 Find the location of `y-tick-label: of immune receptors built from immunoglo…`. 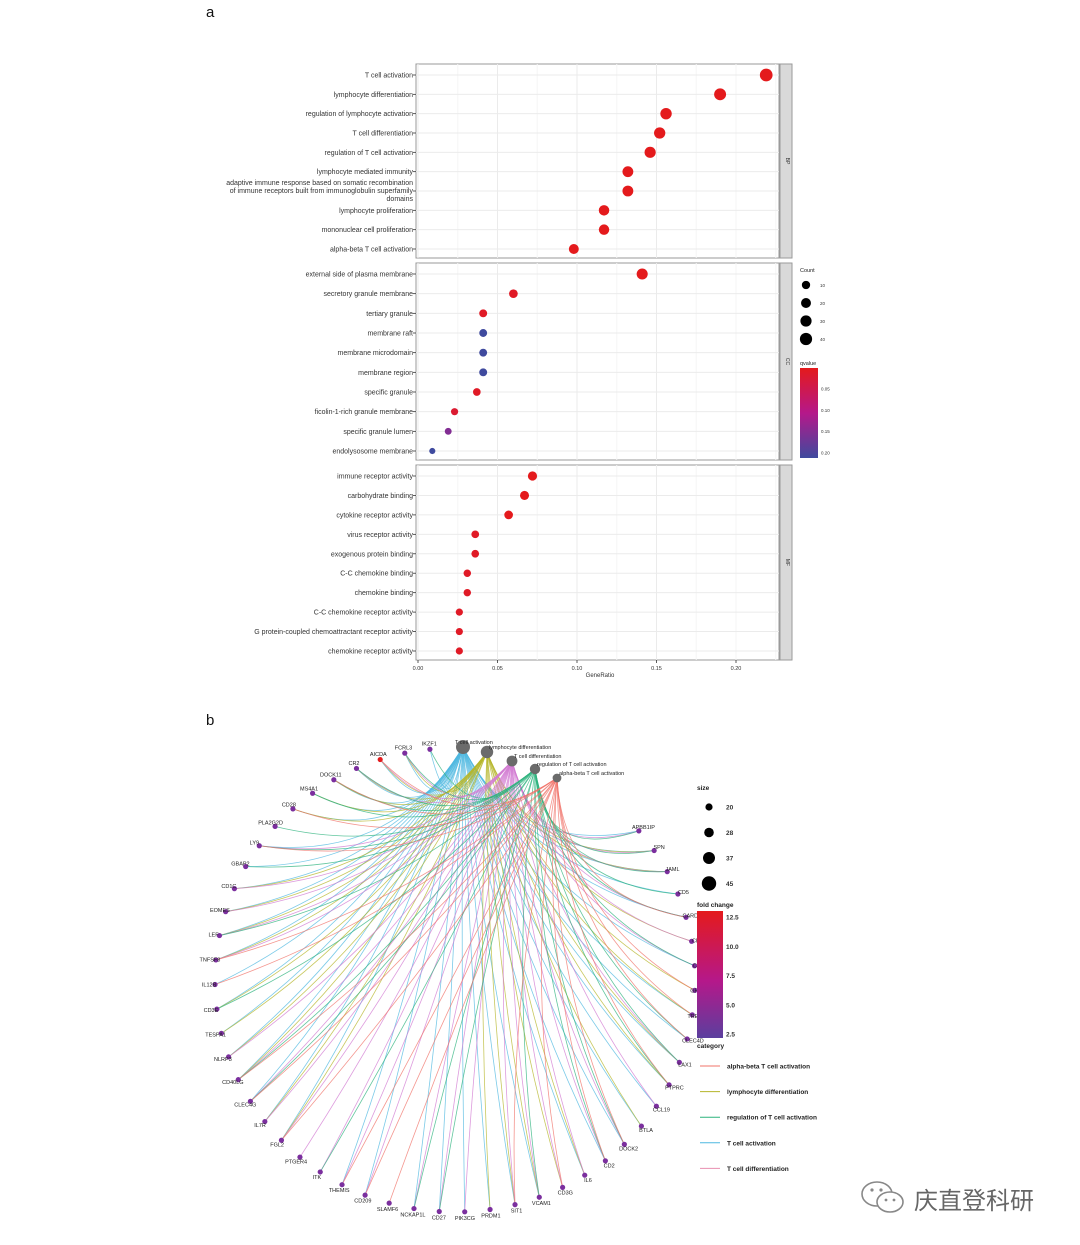

y-tick-label: of immune receptors built from immunoglo… is located at coordinates (322, 191).